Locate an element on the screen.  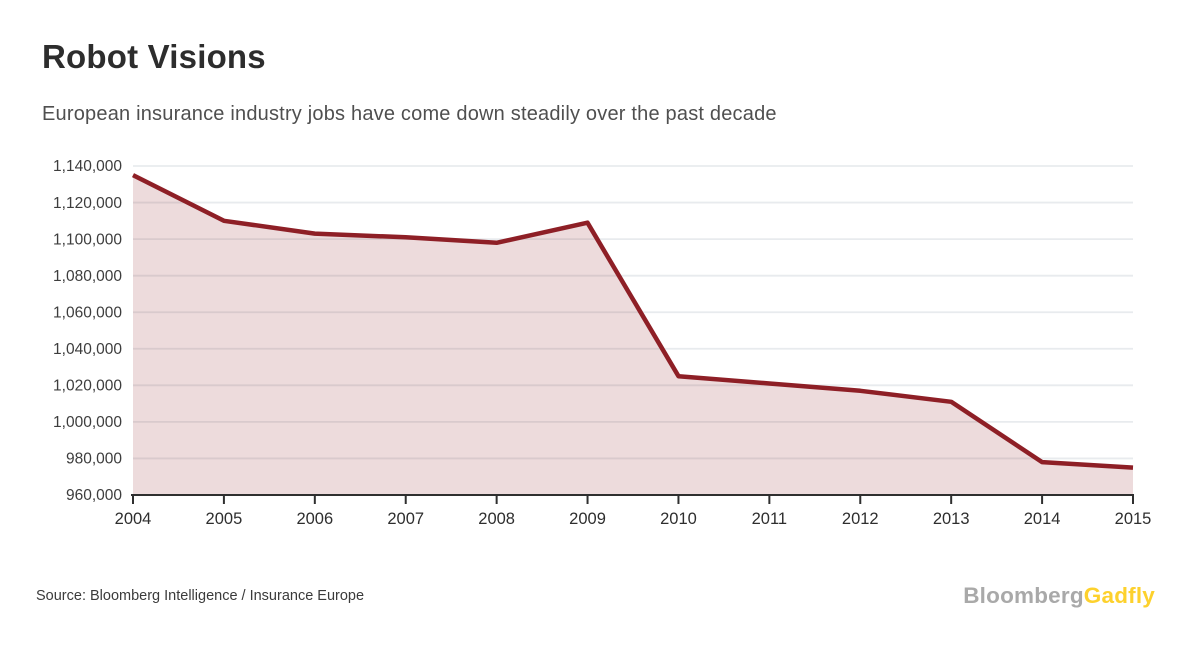
y-axis-label: 1,020,000 is located at coordinates (87, 386).